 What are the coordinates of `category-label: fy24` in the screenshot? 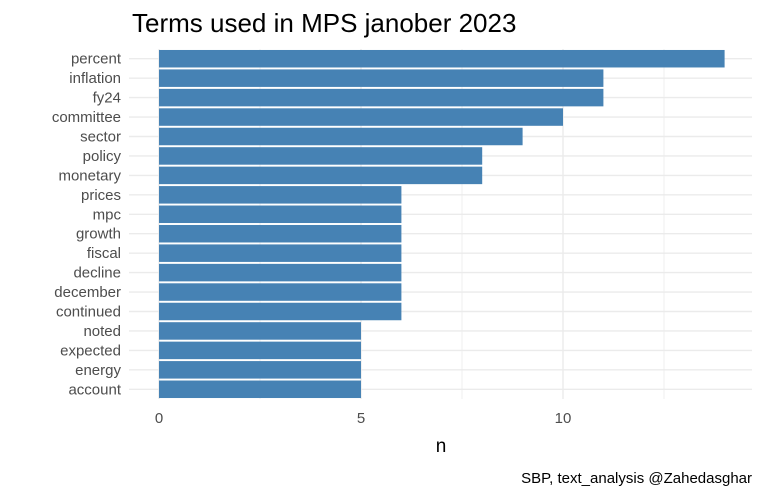 It's located at (107, 98).